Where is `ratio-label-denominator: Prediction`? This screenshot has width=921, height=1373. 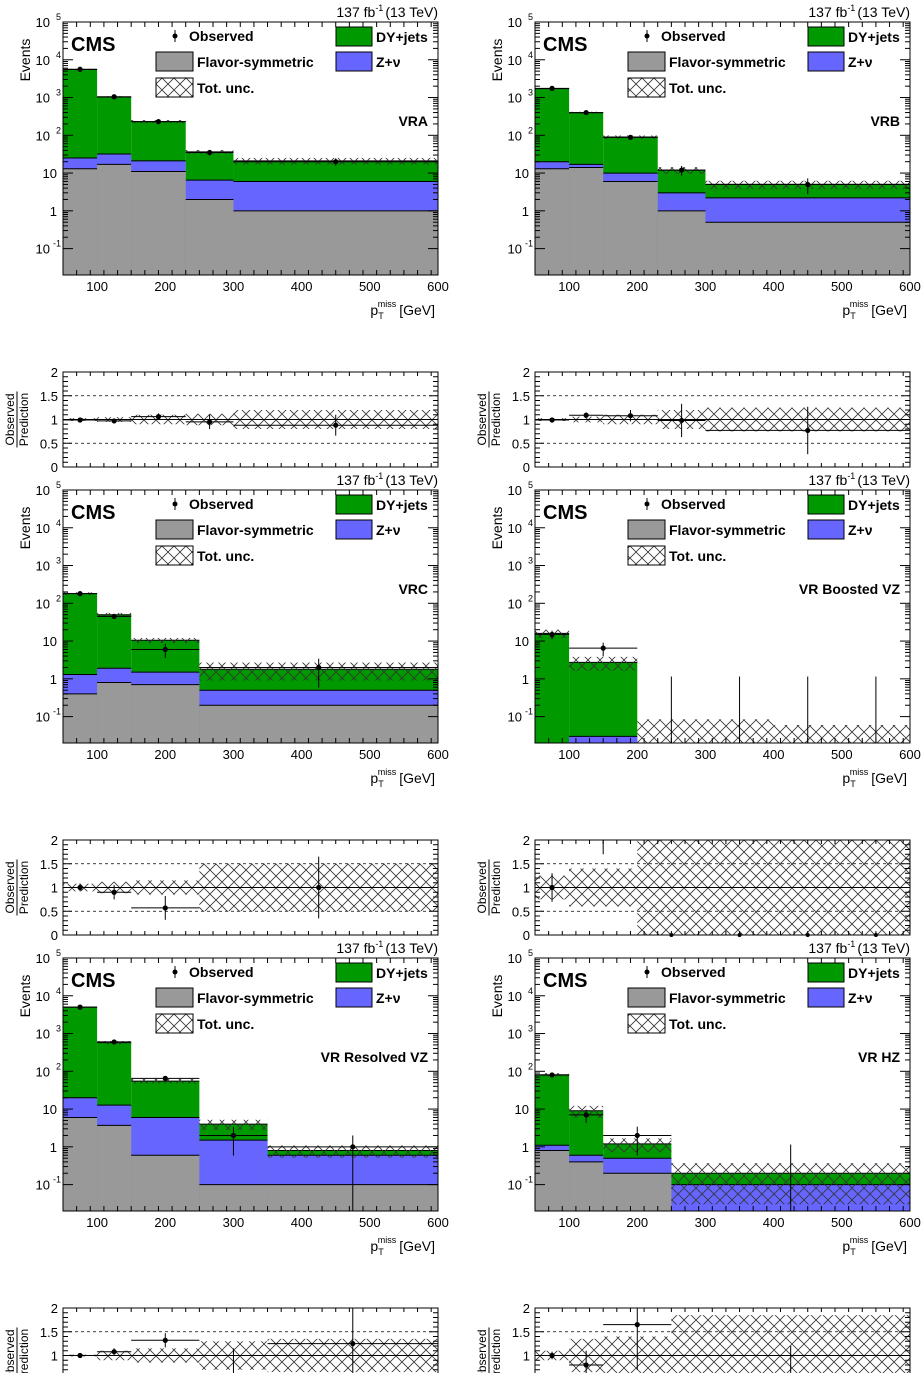
ratio-label-denominator: Prediction is located at coordinates (24, 1351).